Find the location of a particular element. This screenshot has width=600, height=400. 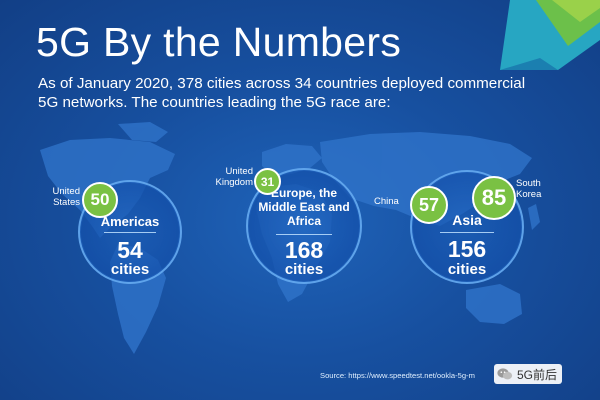

watermark-text: 5G前后 is located at coordinates (537, 374).